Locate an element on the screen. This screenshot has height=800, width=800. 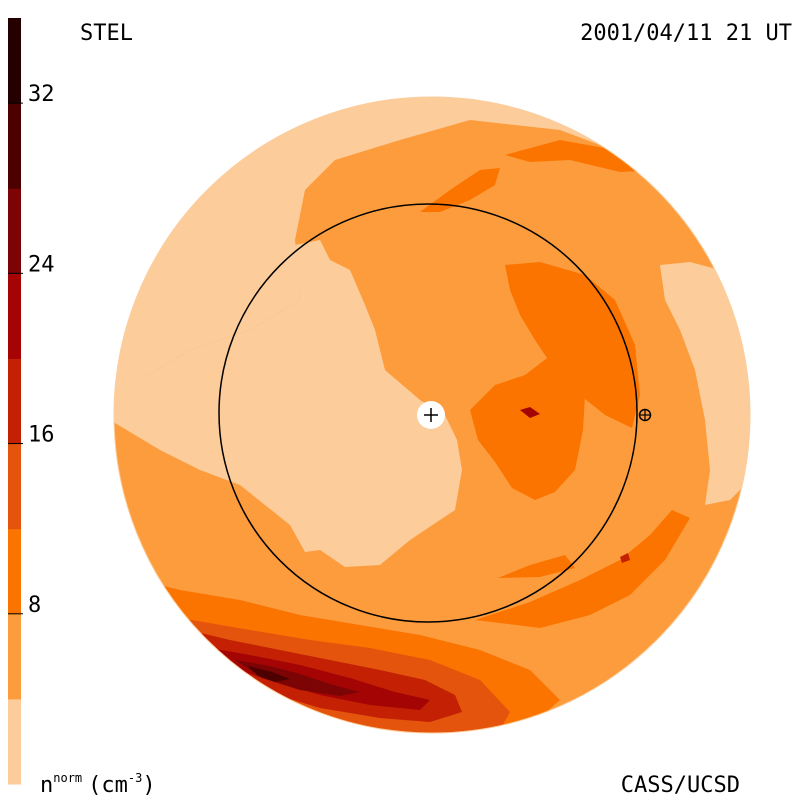
density-level-7-south-core is located at coordinates (297, 678).